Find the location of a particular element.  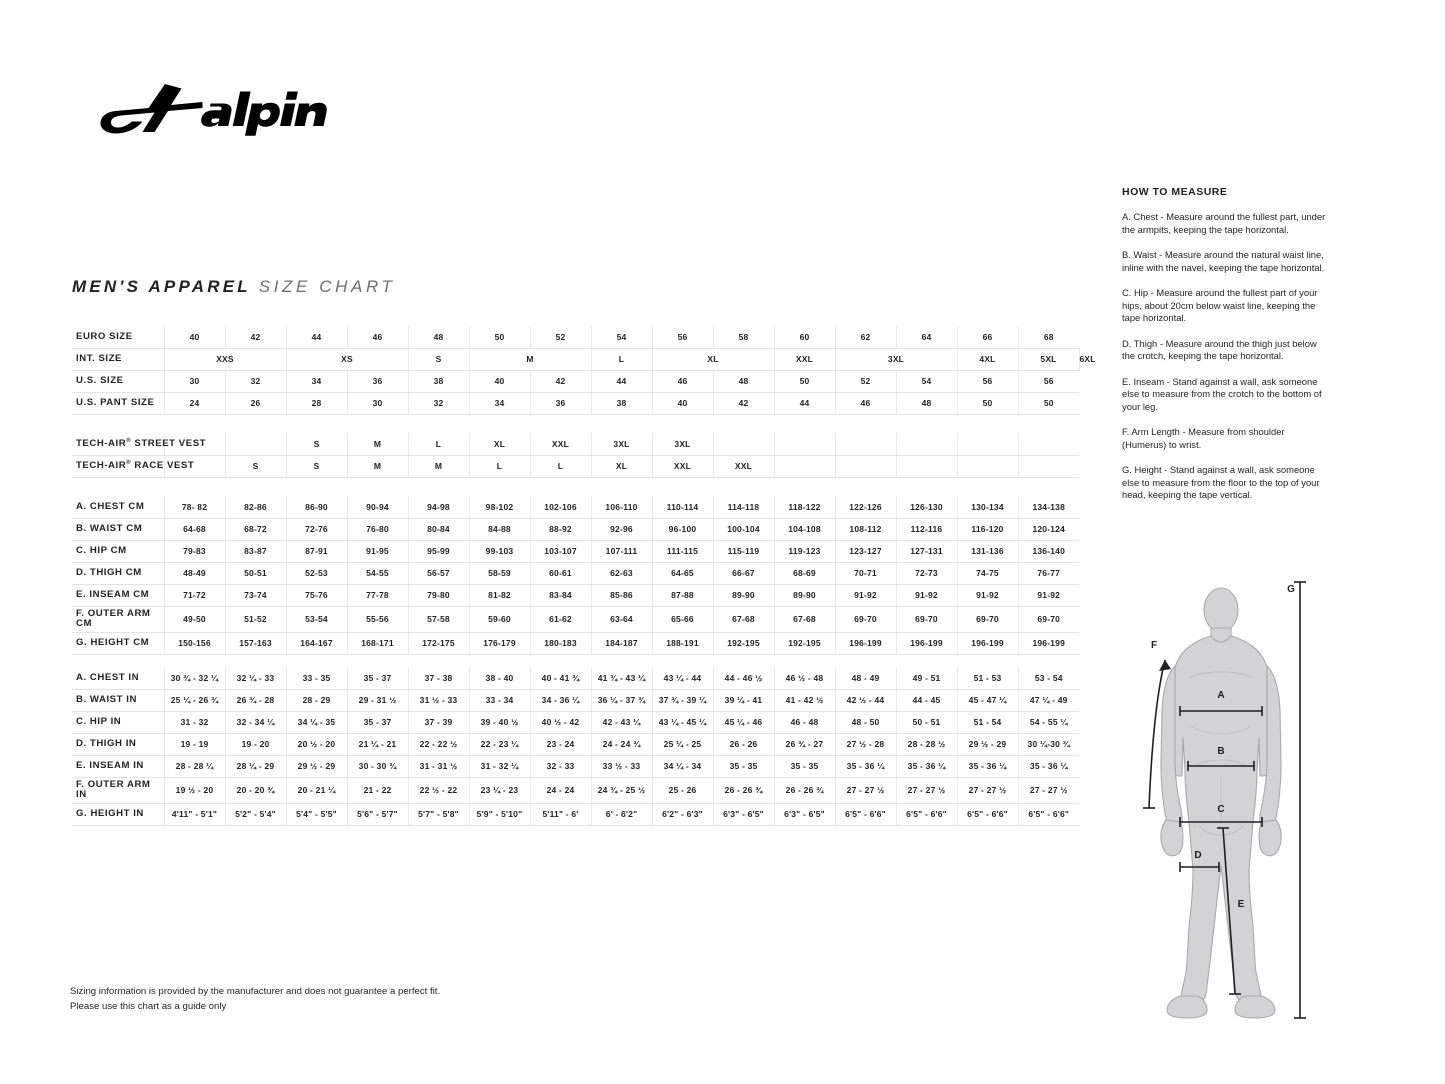

cell-inseam_in: 33 ½ - 33 is located at coordinates (621, 766).